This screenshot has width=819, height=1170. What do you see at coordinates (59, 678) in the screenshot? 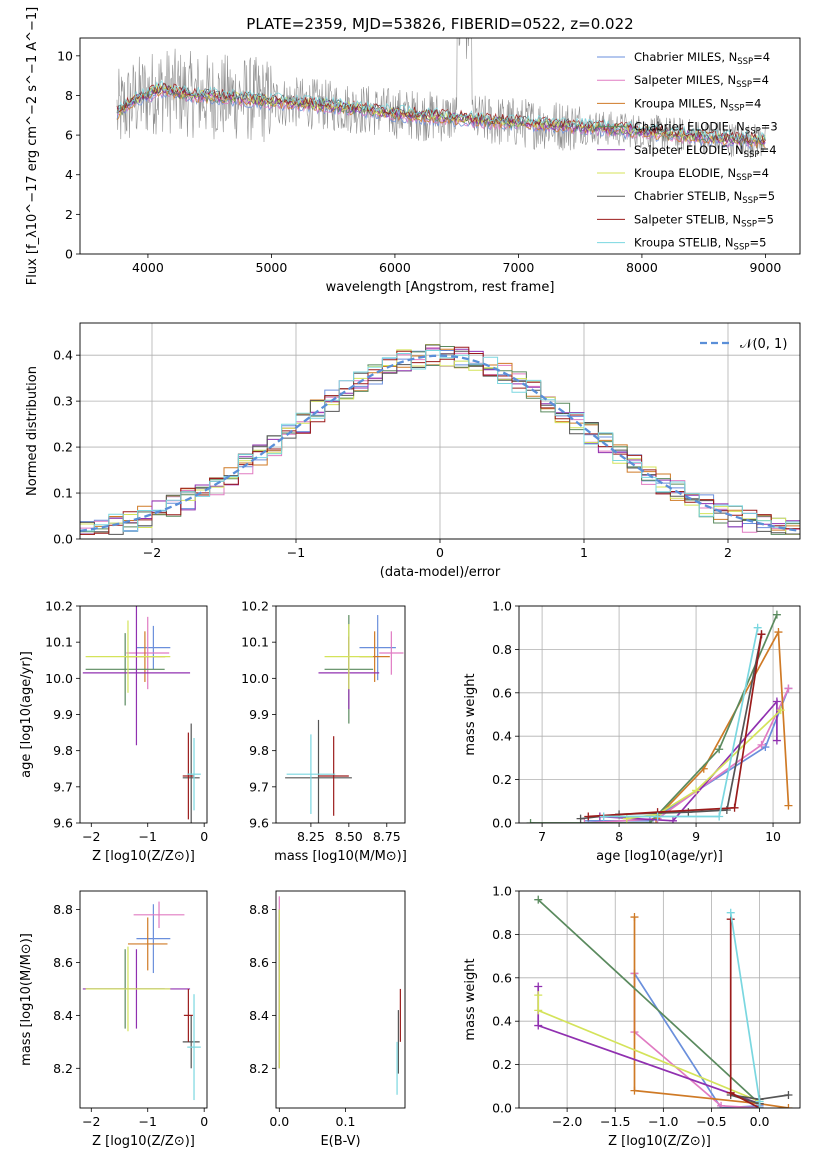
I see `age_vs_Z-ytick-label: 10.0` at bounding box center [59, 678].